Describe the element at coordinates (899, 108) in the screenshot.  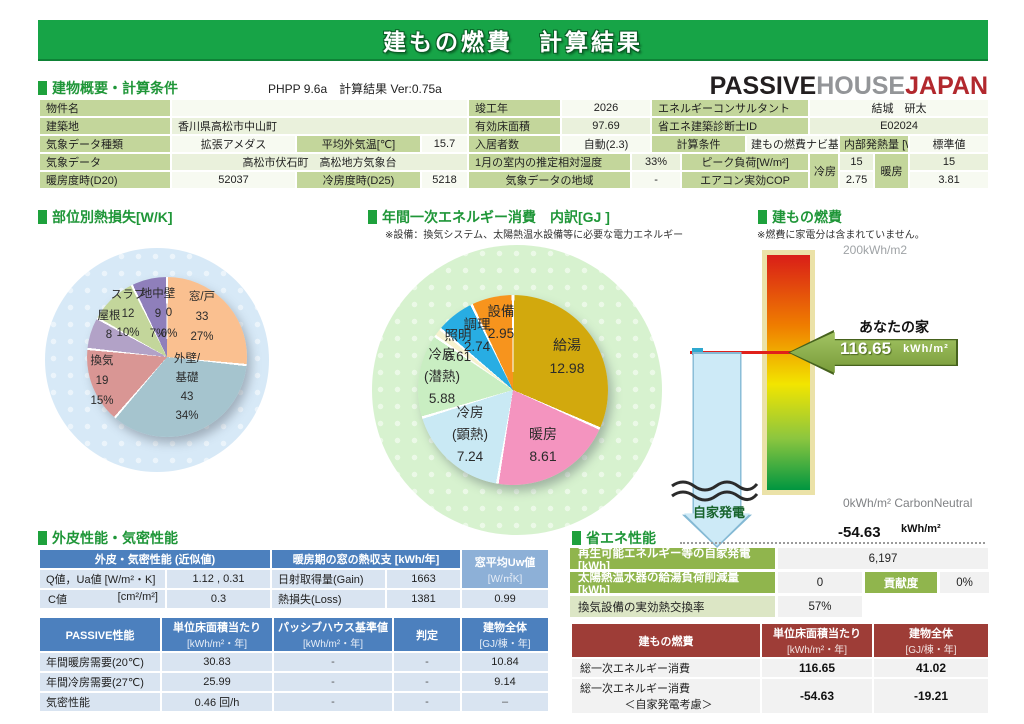
I see `cell-consultant-value: 結城 研太` at that location.